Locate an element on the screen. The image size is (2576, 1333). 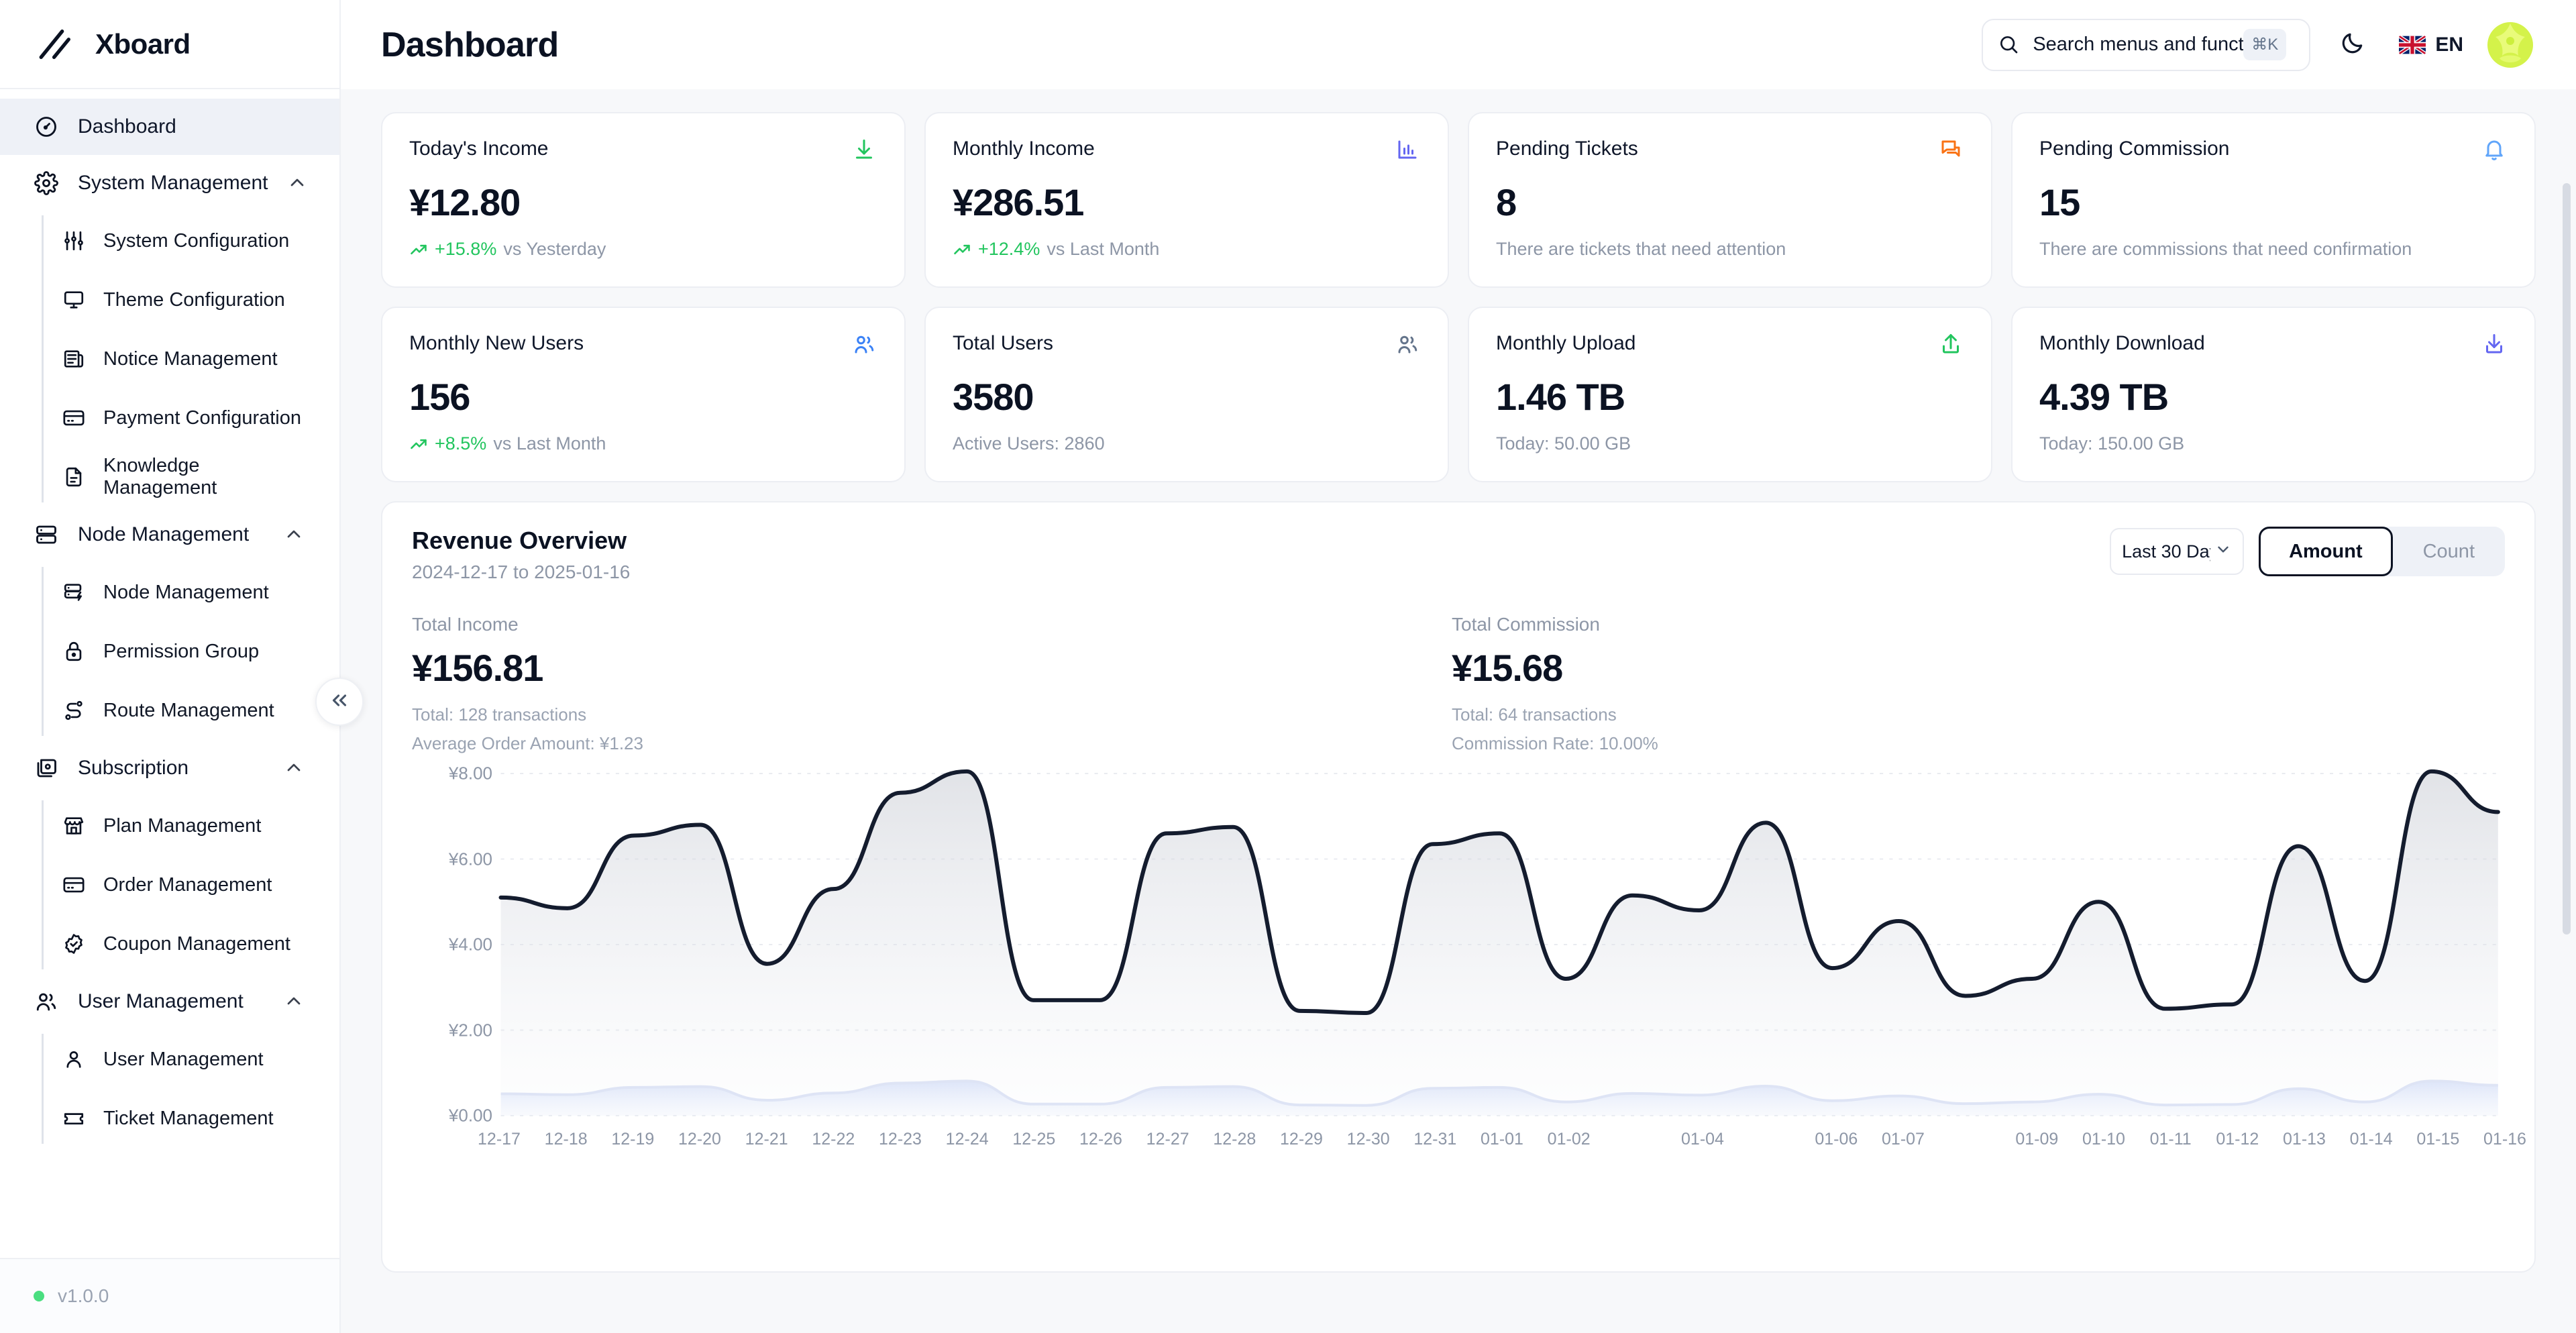
page-scrollbar is located at coordinates (2567, 753).